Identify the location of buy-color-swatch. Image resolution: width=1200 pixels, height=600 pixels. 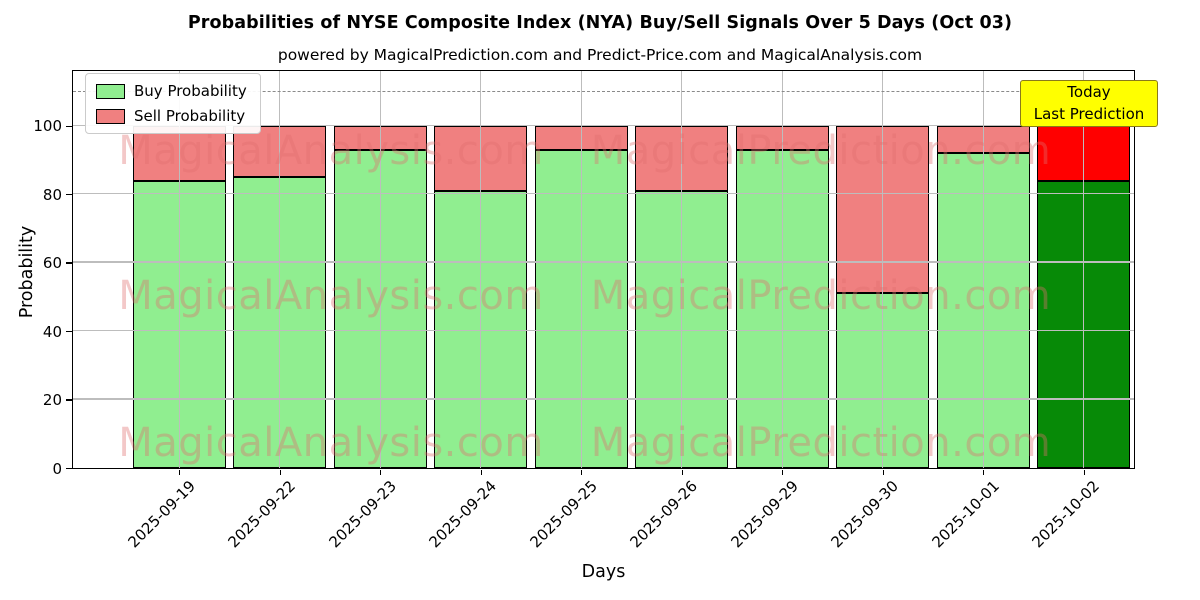
(110, 91).